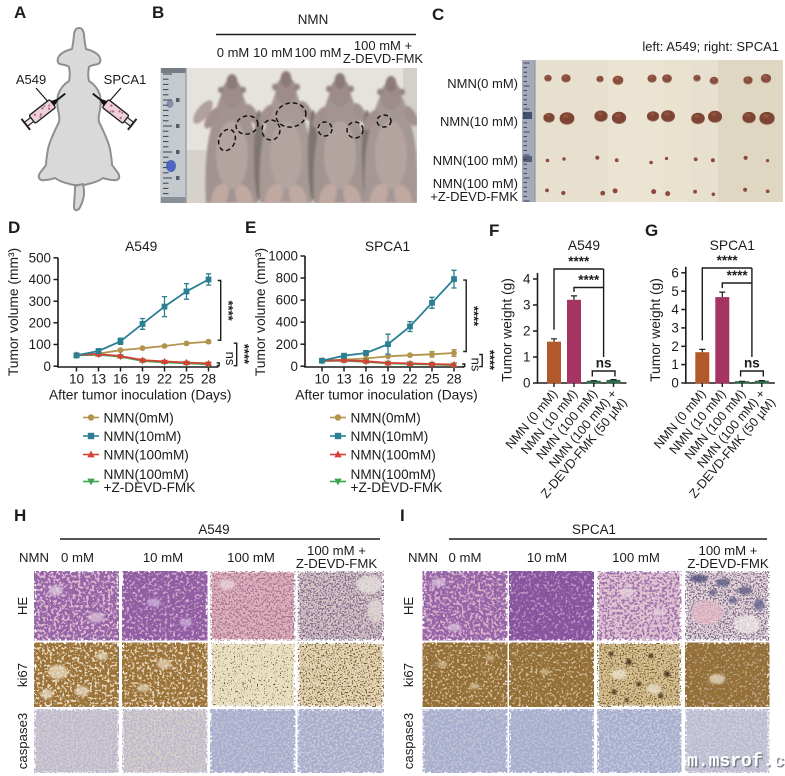 The height and width of the screenshot is (776, 785). I want to click on svg-text: 300, so click(40, 301).